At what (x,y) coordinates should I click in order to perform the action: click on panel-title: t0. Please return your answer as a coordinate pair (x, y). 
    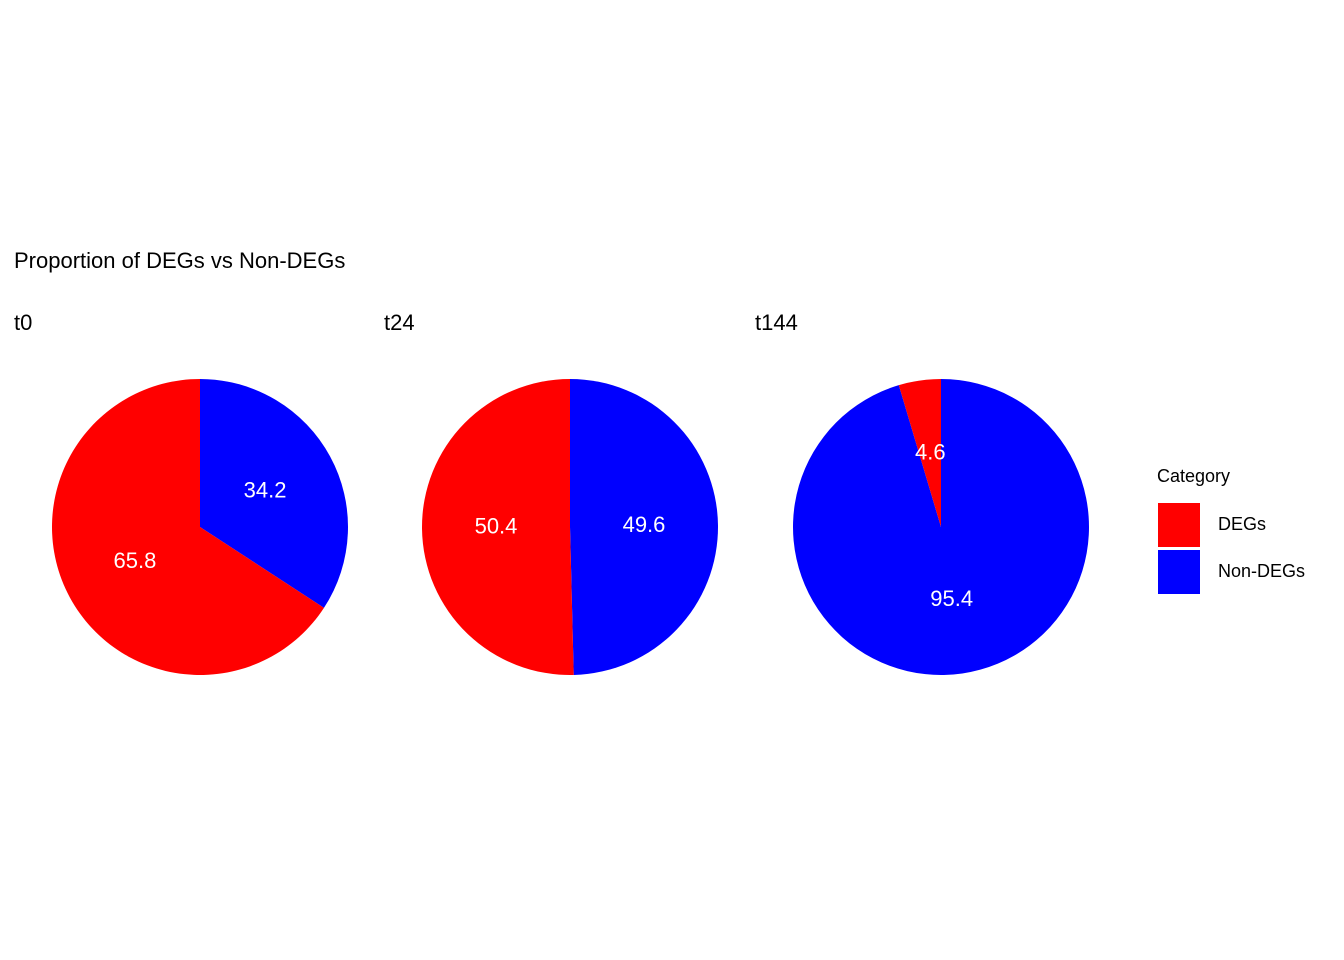
    Looking at the image, I should click on (23, 322).